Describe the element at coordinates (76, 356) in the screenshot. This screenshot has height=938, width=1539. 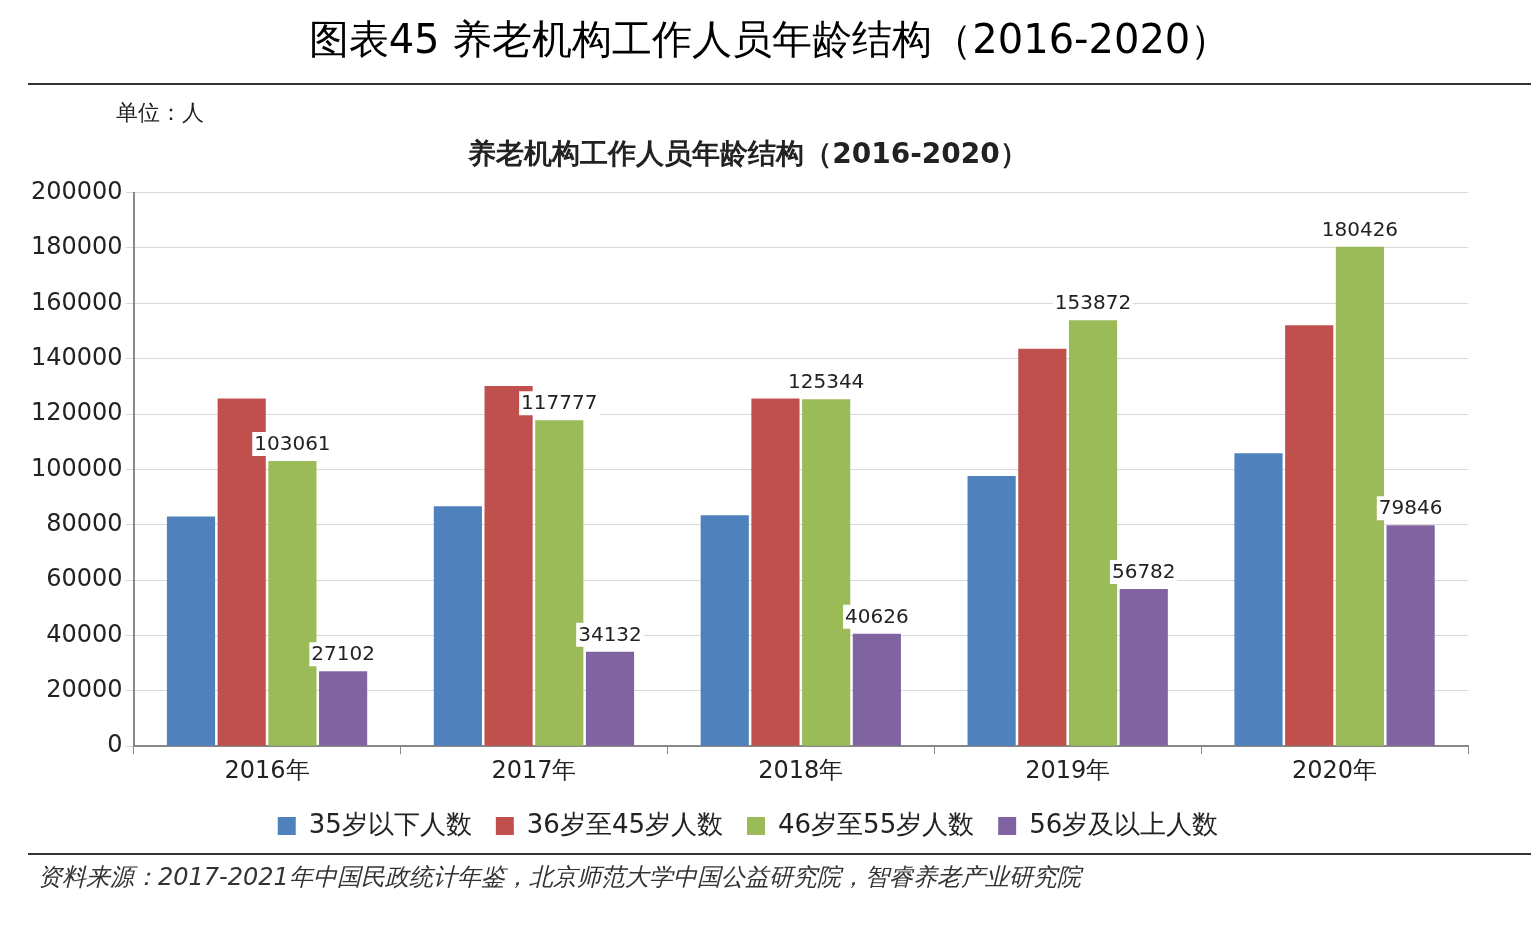
I see `y-tick-label: 140000` at that location.